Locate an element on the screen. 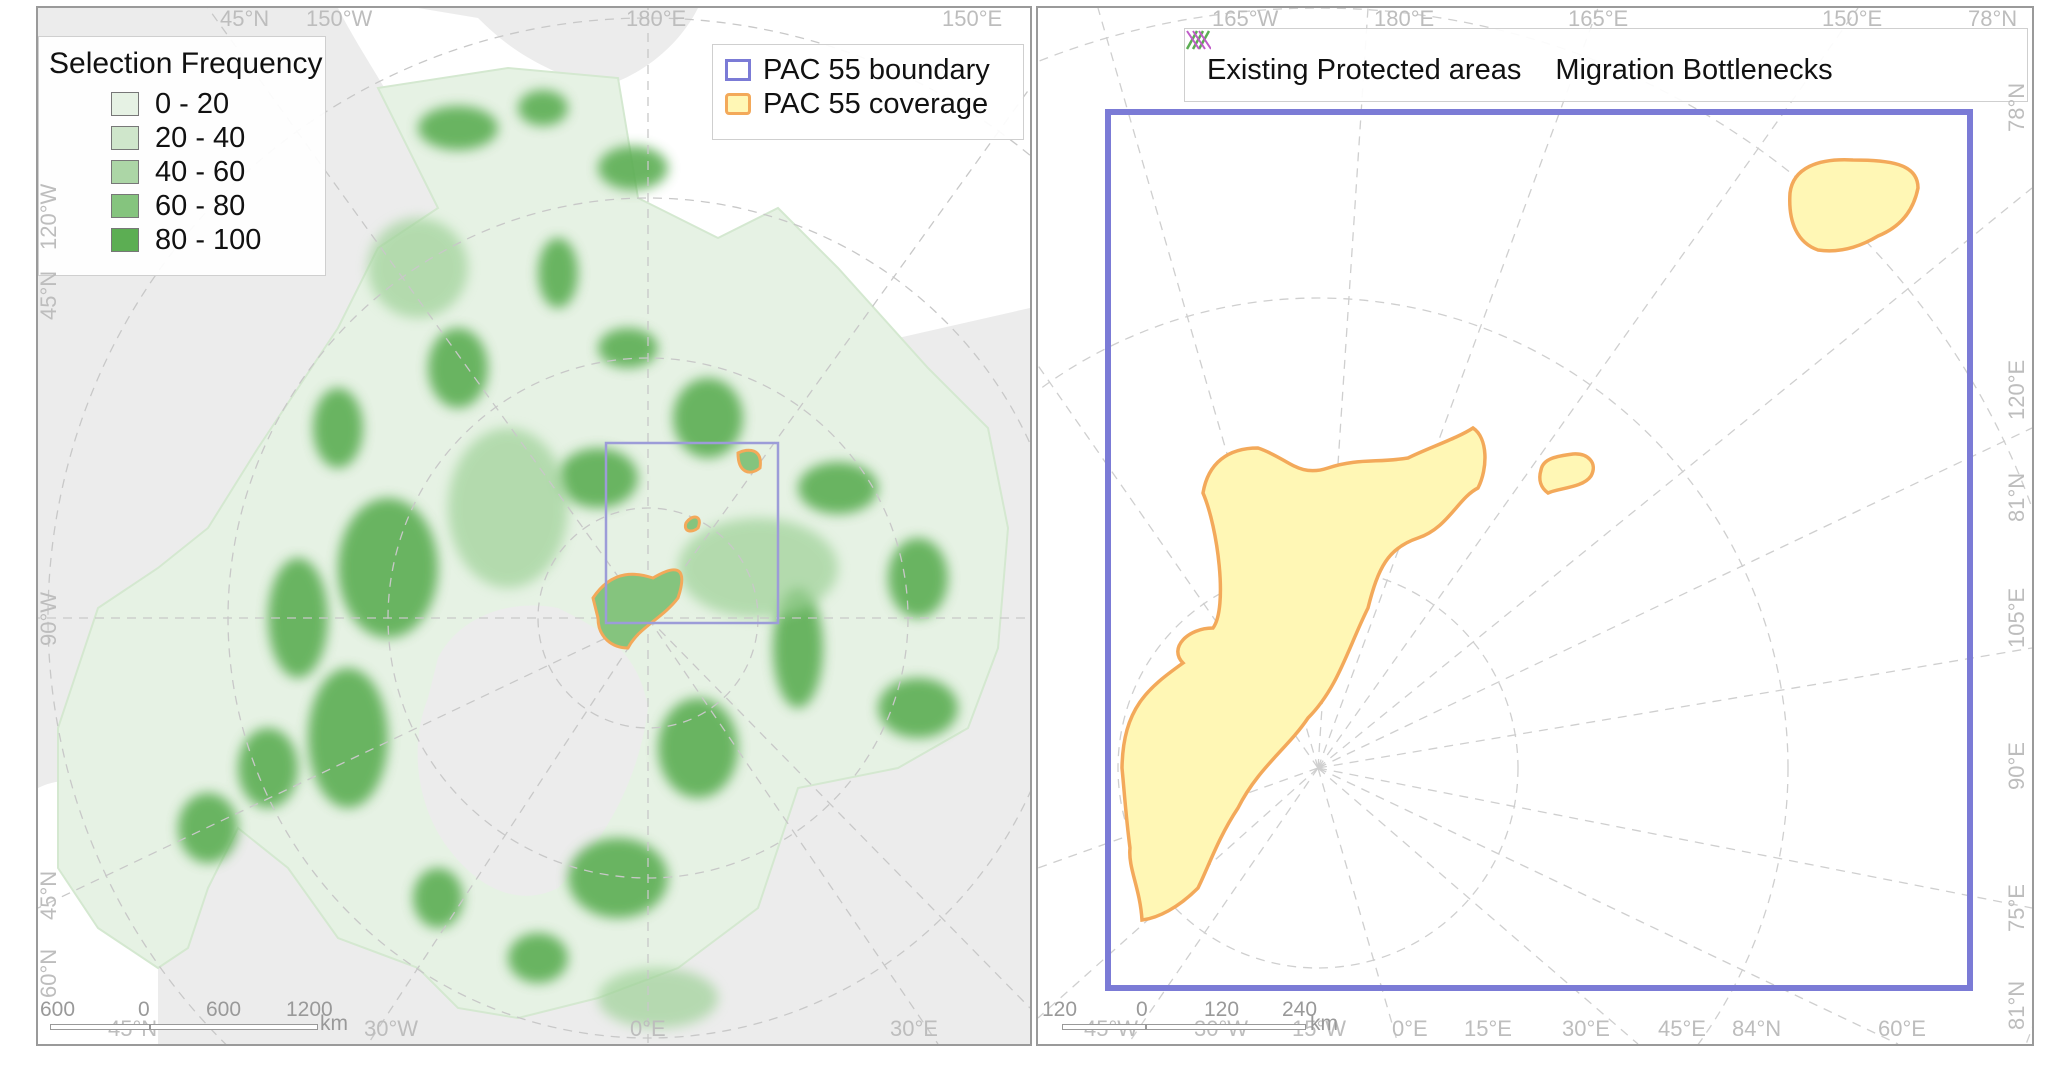  boundary-label: PAC 55 boundary is located at coordinates (876, 69).